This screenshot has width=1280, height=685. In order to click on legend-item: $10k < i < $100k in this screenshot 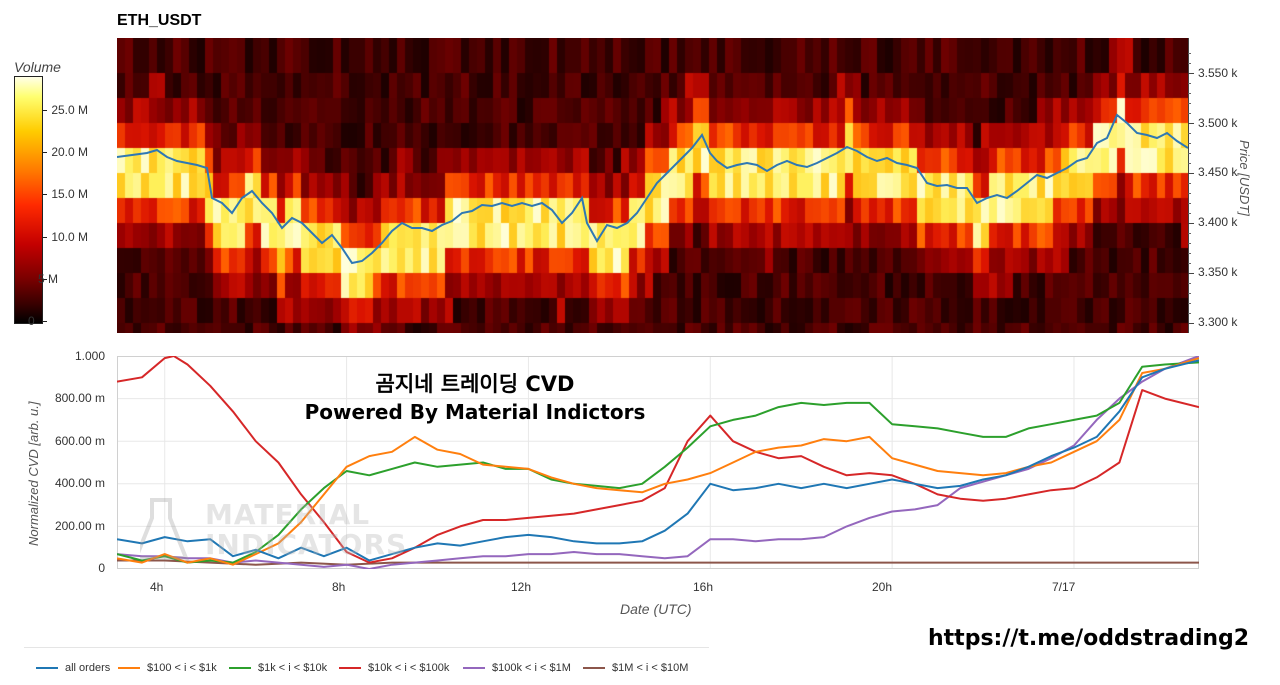, I will do `click(409, 668)`.